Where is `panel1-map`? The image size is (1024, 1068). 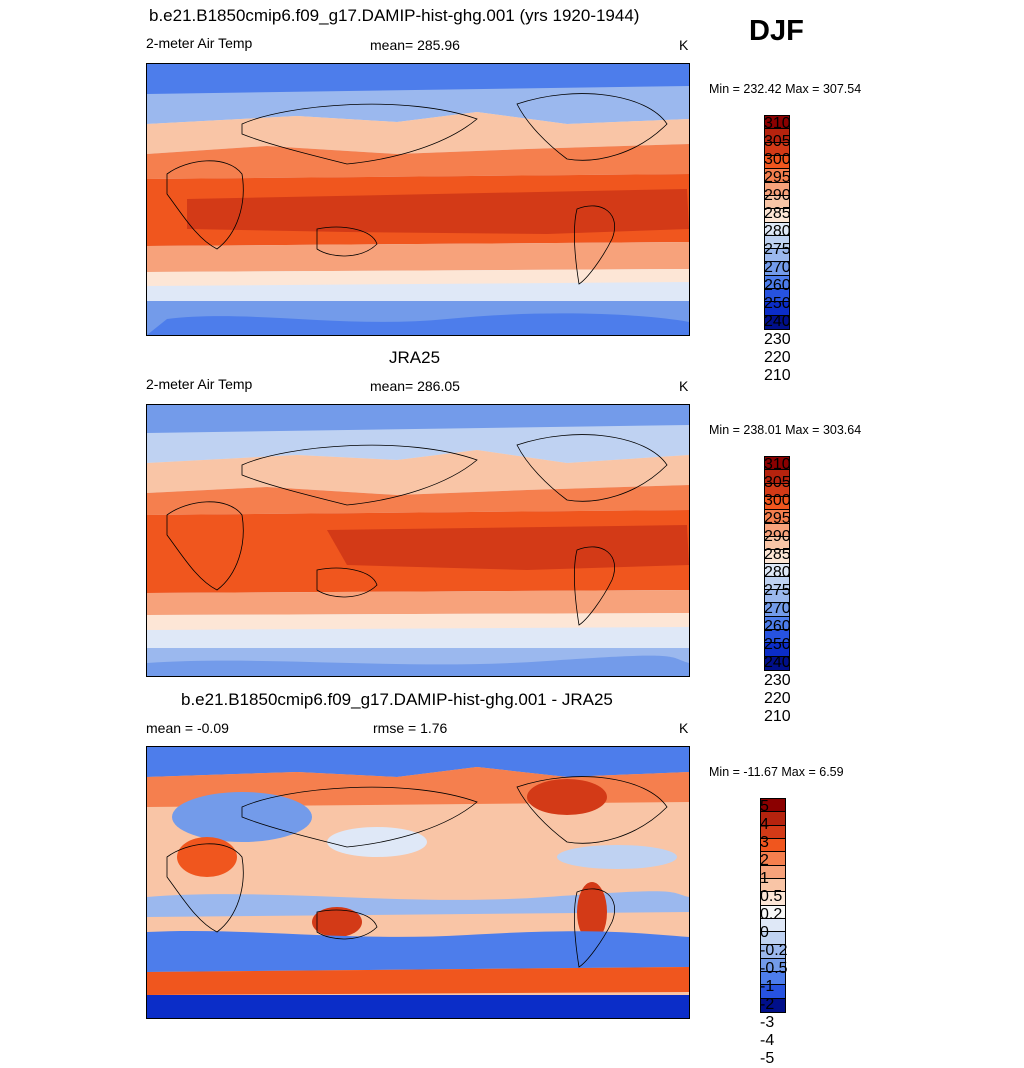
panel1-map is located at coordinates (418, 199).